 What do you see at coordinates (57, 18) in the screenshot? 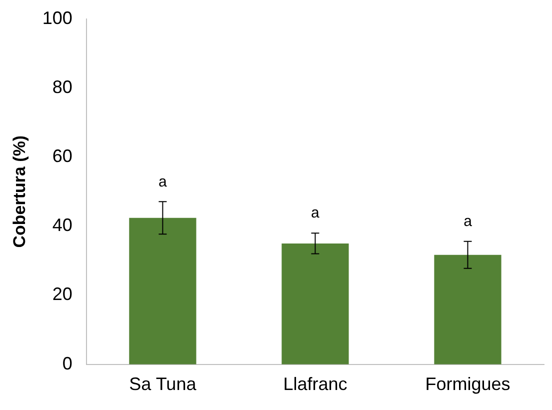
I see `y-tick-label: 100` at bounding box center [57, 18].